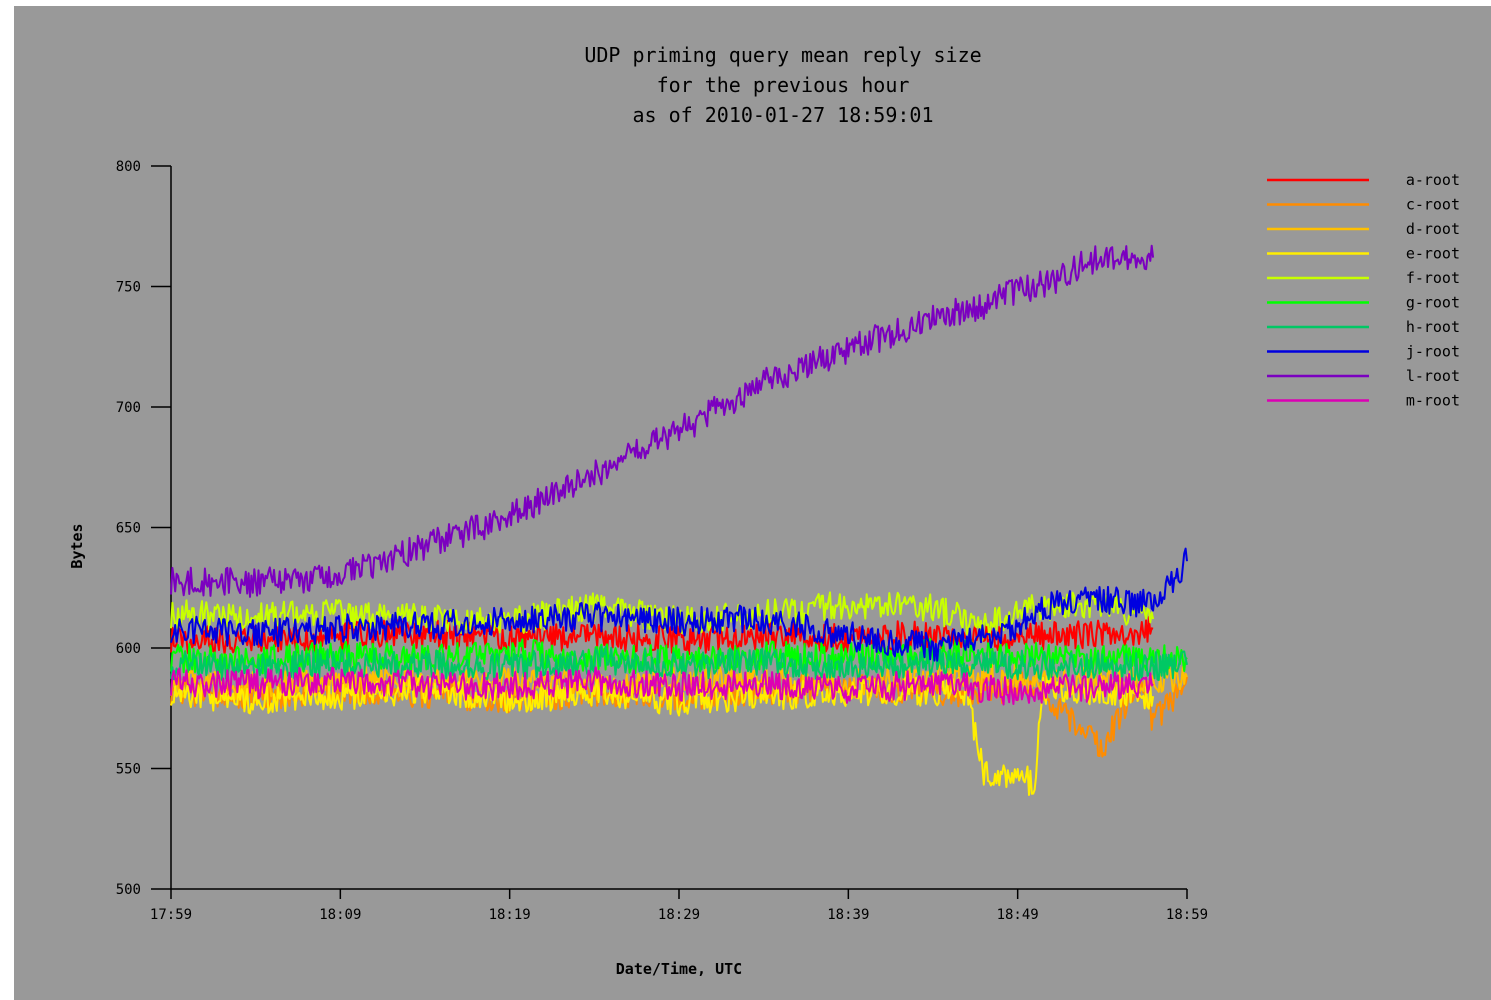 This screenshot has width=1491, height=1000. What do you see at coordinates (1433, 352) in the screenshot?
I see `legend-label-j-root: j-root` at bounding box center [1433, 352].